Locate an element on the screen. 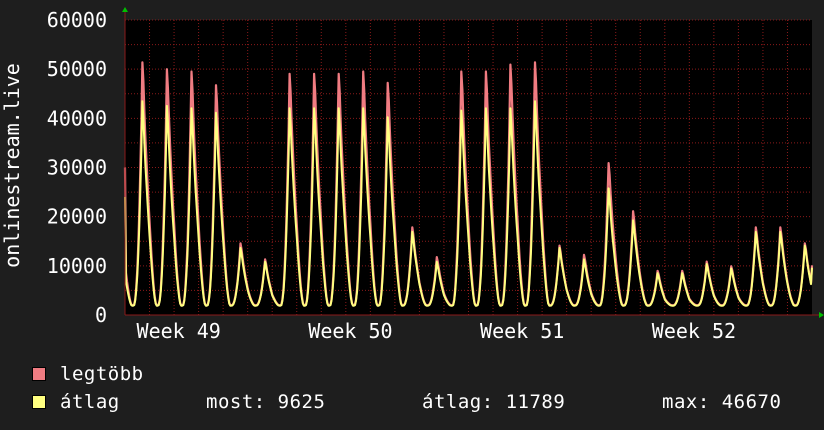 This screenshot has width=824, height=430. legend-max-swatch is located at coordinates (39, 374).